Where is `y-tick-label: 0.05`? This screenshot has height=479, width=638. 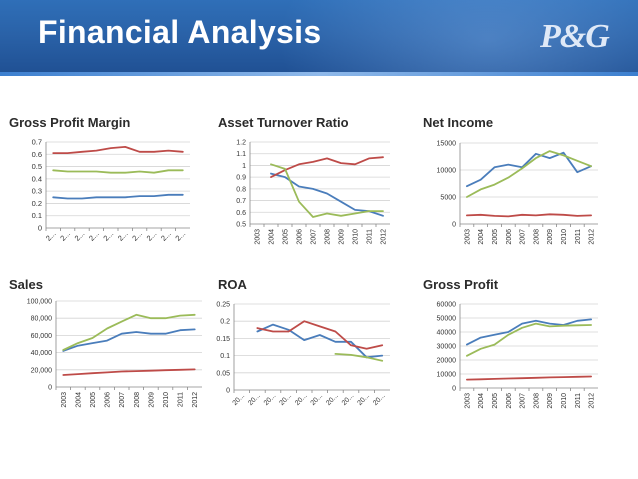 y-tick-label: 0.05 is located at coordinates (223, 373).